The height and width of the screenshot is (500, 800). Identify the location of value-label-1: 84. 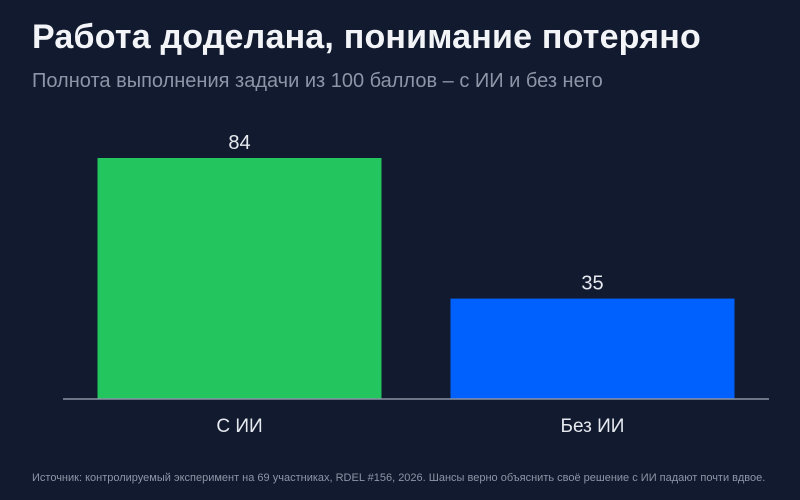
(239, 143).